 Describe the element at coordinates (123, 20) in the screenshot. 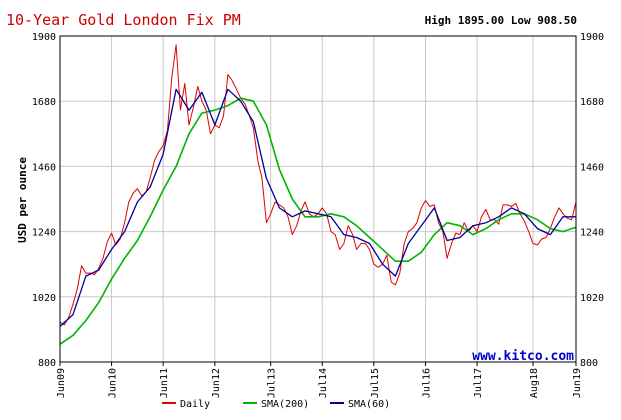

I see `chart-title: 10-Year Gold London Fix PM` at that location.